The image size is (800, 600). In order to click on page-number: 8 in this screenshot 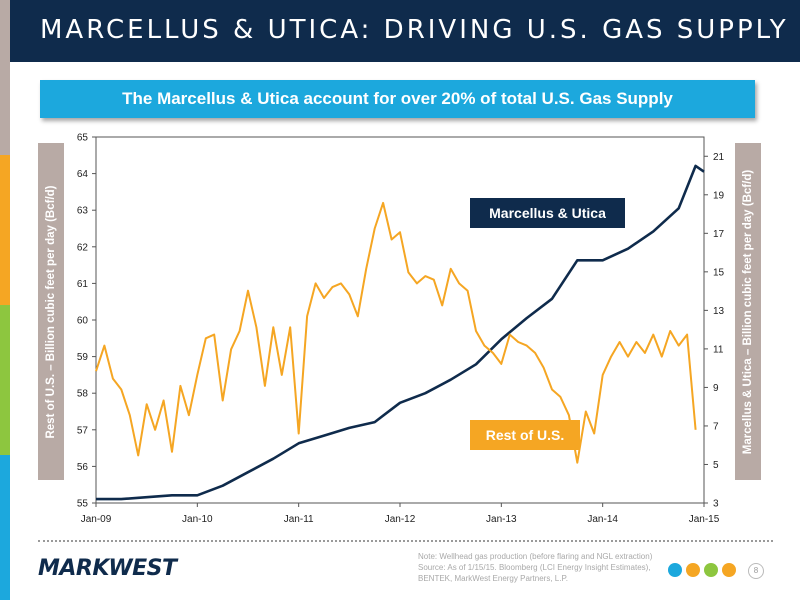, I will do `click(756, 571)`.